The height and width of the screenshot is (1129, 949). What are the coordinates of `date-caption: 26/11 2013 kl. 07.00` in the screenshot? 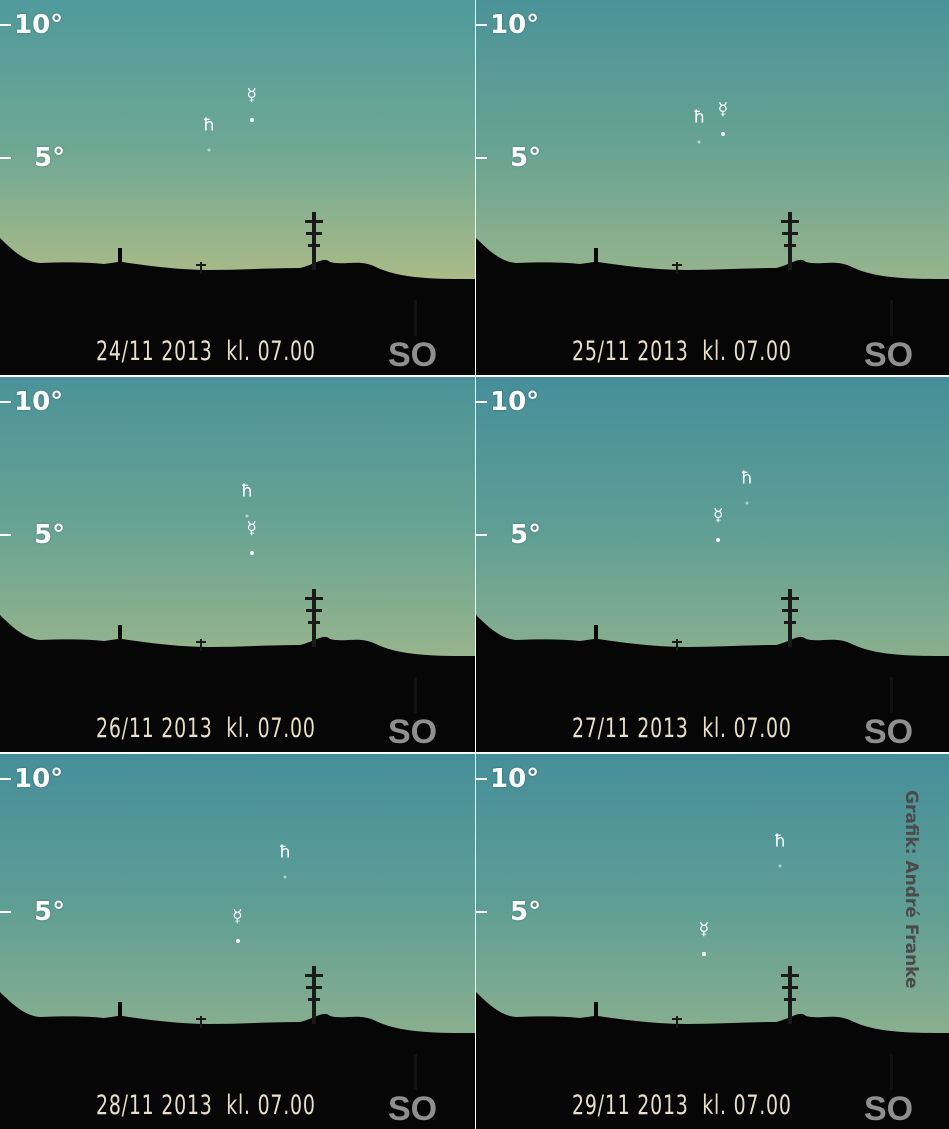 It's located at (206, 728).